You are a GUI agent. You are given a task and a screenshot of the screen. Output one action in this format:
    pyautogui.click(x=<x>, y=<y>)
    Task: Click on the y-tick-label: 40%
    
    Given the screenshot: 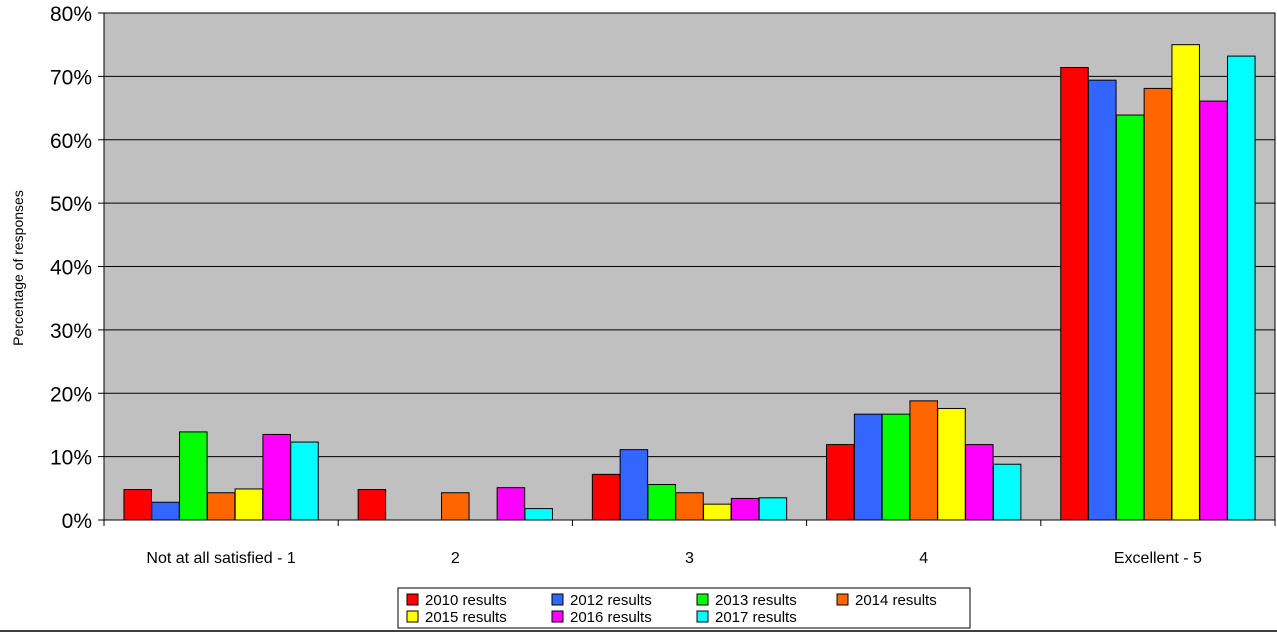 What is the action you would take?
    pyautogui.click(x=71, y=268)
    